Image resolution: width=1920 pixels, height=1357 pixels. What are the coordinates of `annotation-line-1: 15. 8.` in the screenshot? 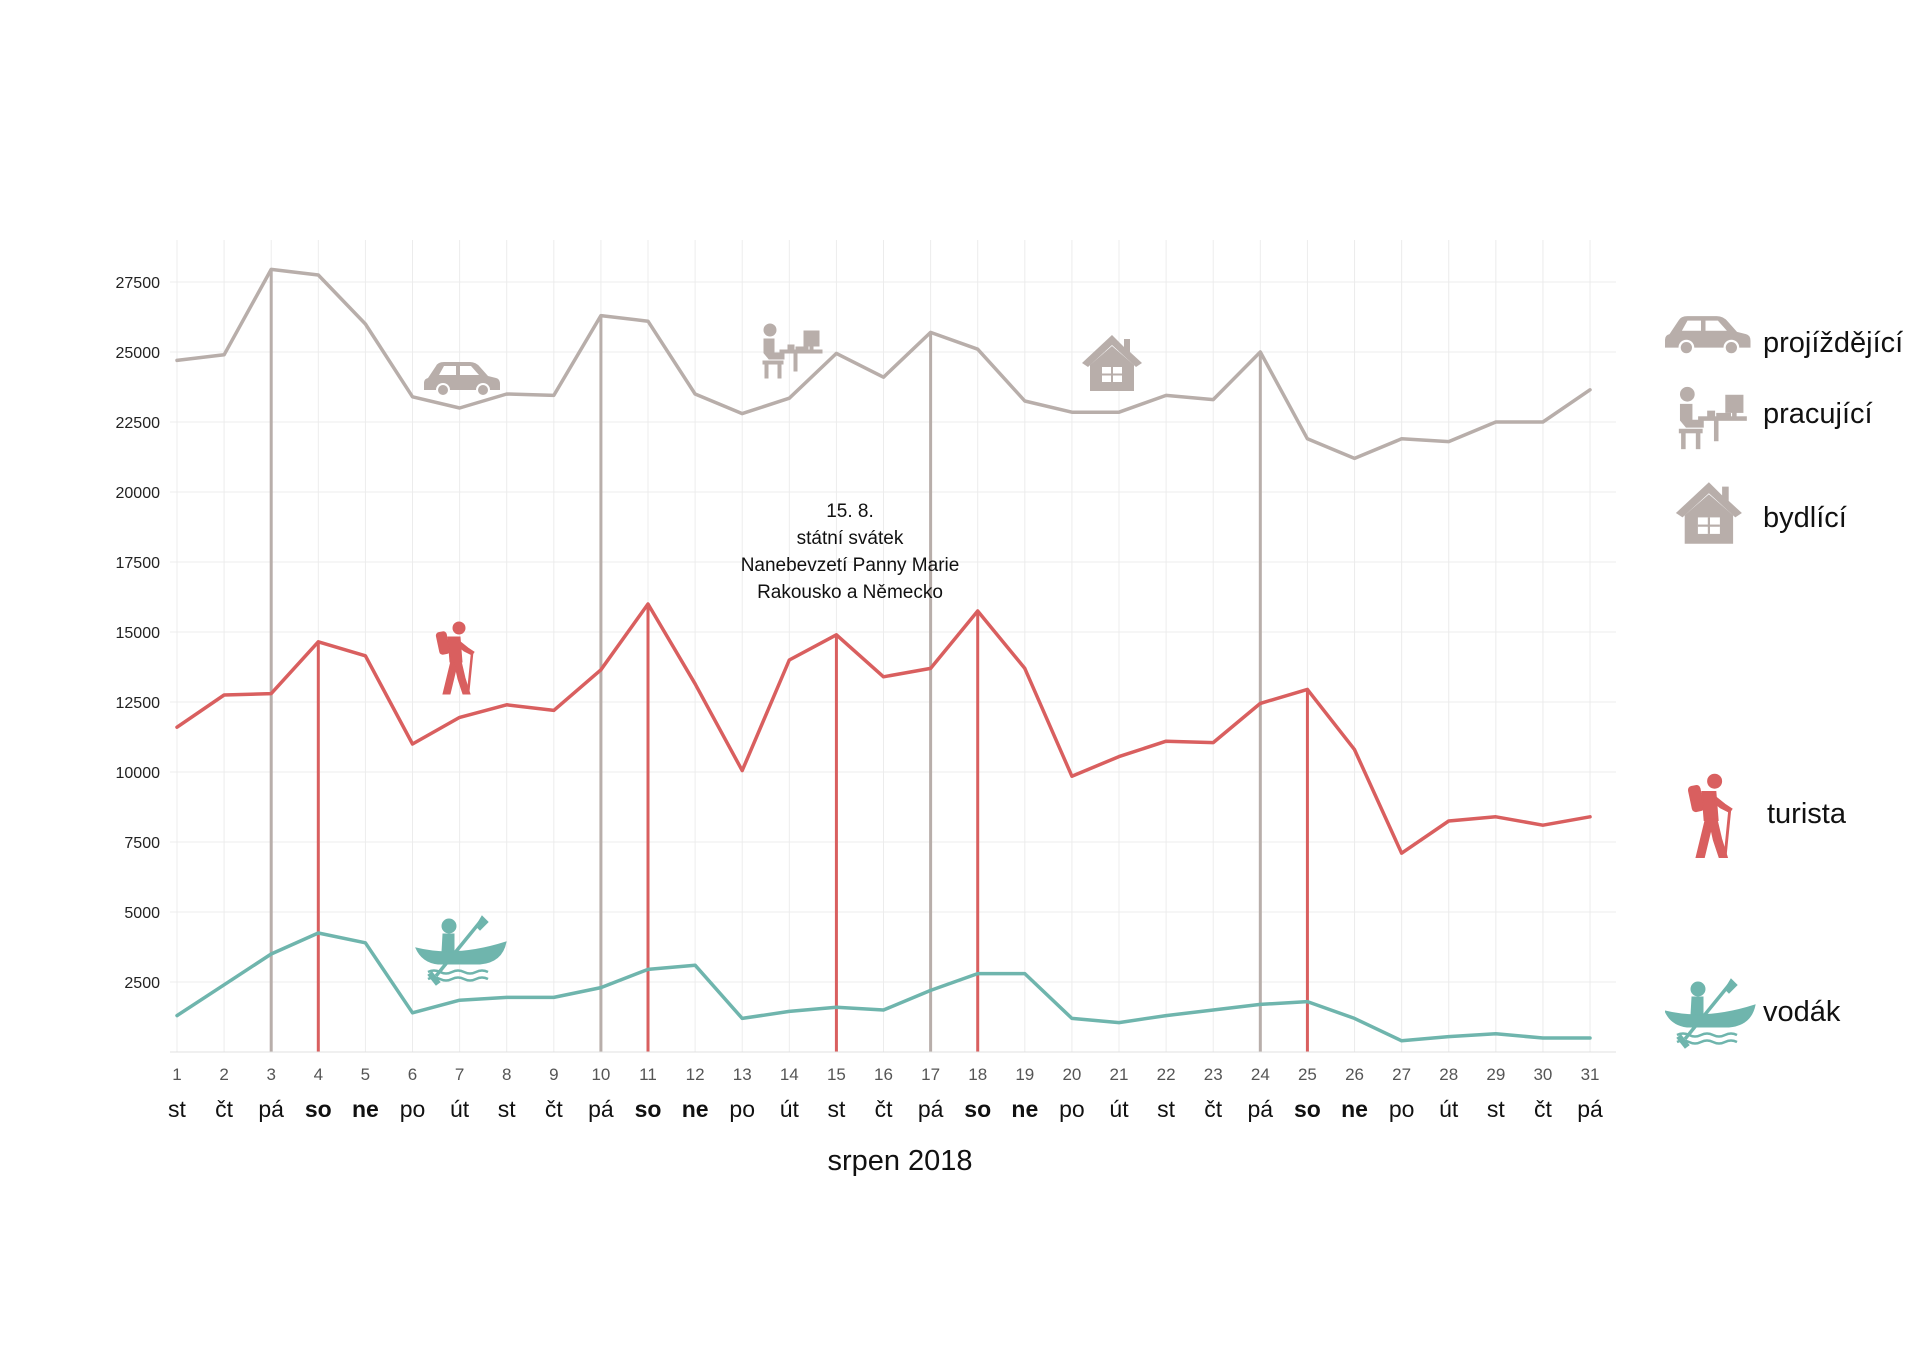 It's located at (850, 511).